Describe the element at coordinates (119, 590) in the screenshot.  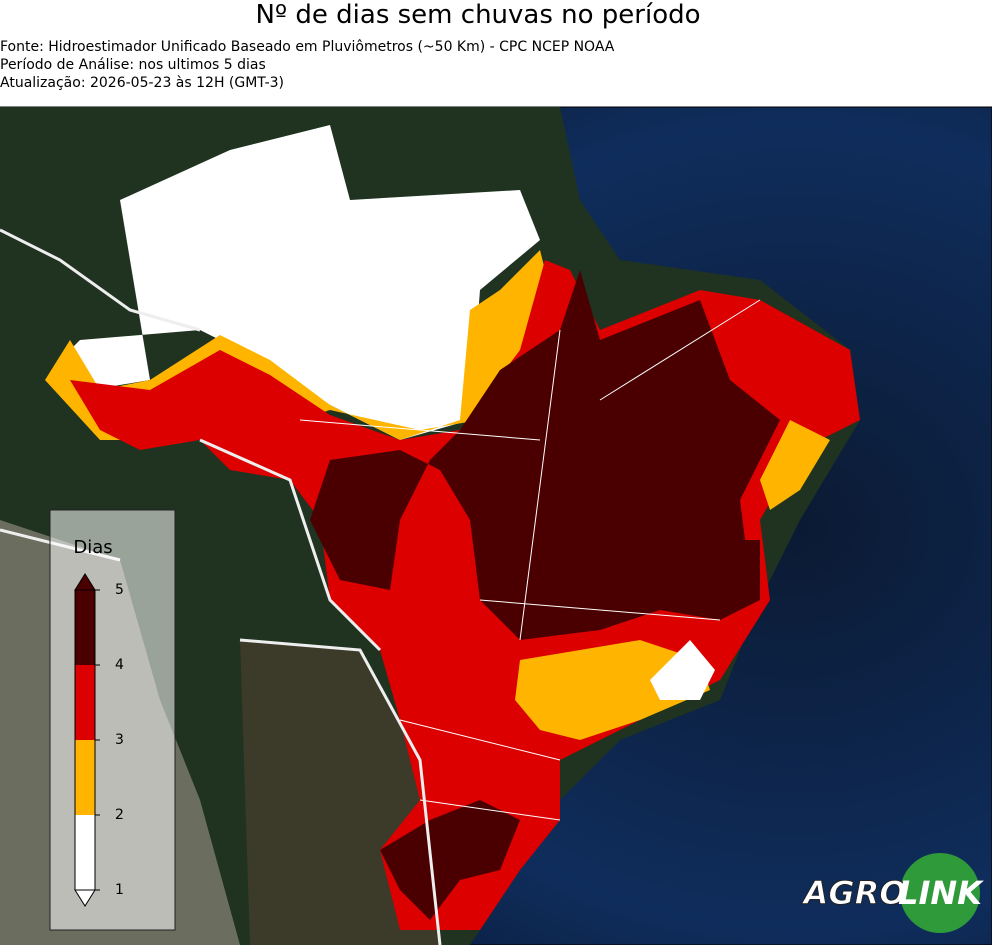
I see `colorbar-tick-label: 5` at that location.